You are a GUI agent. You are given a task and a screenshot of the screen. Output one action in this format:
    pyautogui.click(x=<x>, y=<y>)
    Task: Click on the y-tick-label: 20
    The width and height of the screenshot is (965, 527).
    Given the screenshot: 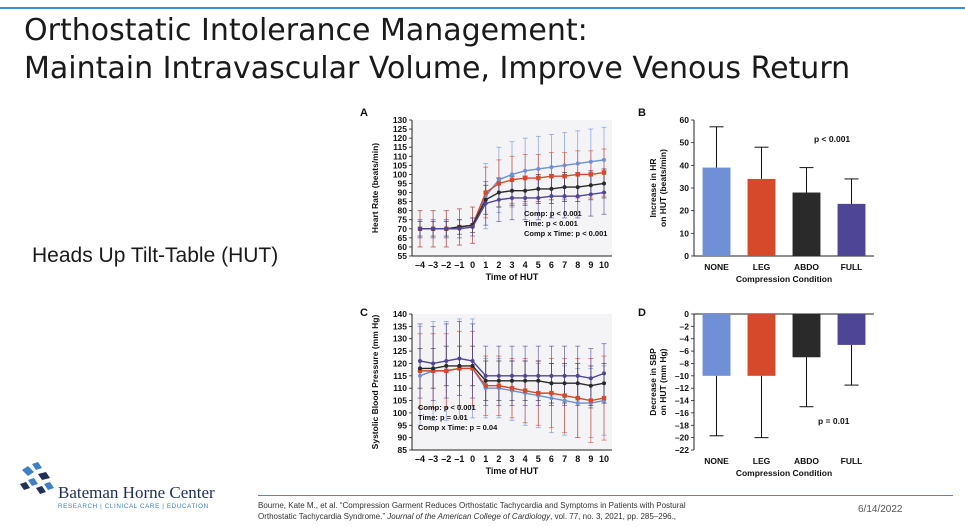 What is the action you would take?
    pyautogui.click(x=685, y=211)
    